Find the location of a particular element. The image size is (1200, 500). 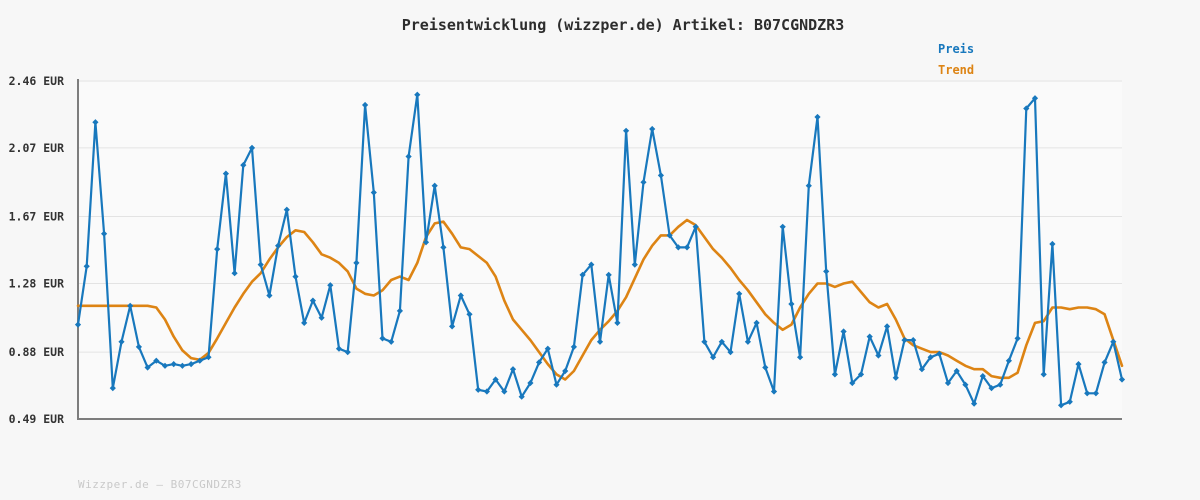

y-tick-label: 1.67 EUR is located at coordinates (36, 217).